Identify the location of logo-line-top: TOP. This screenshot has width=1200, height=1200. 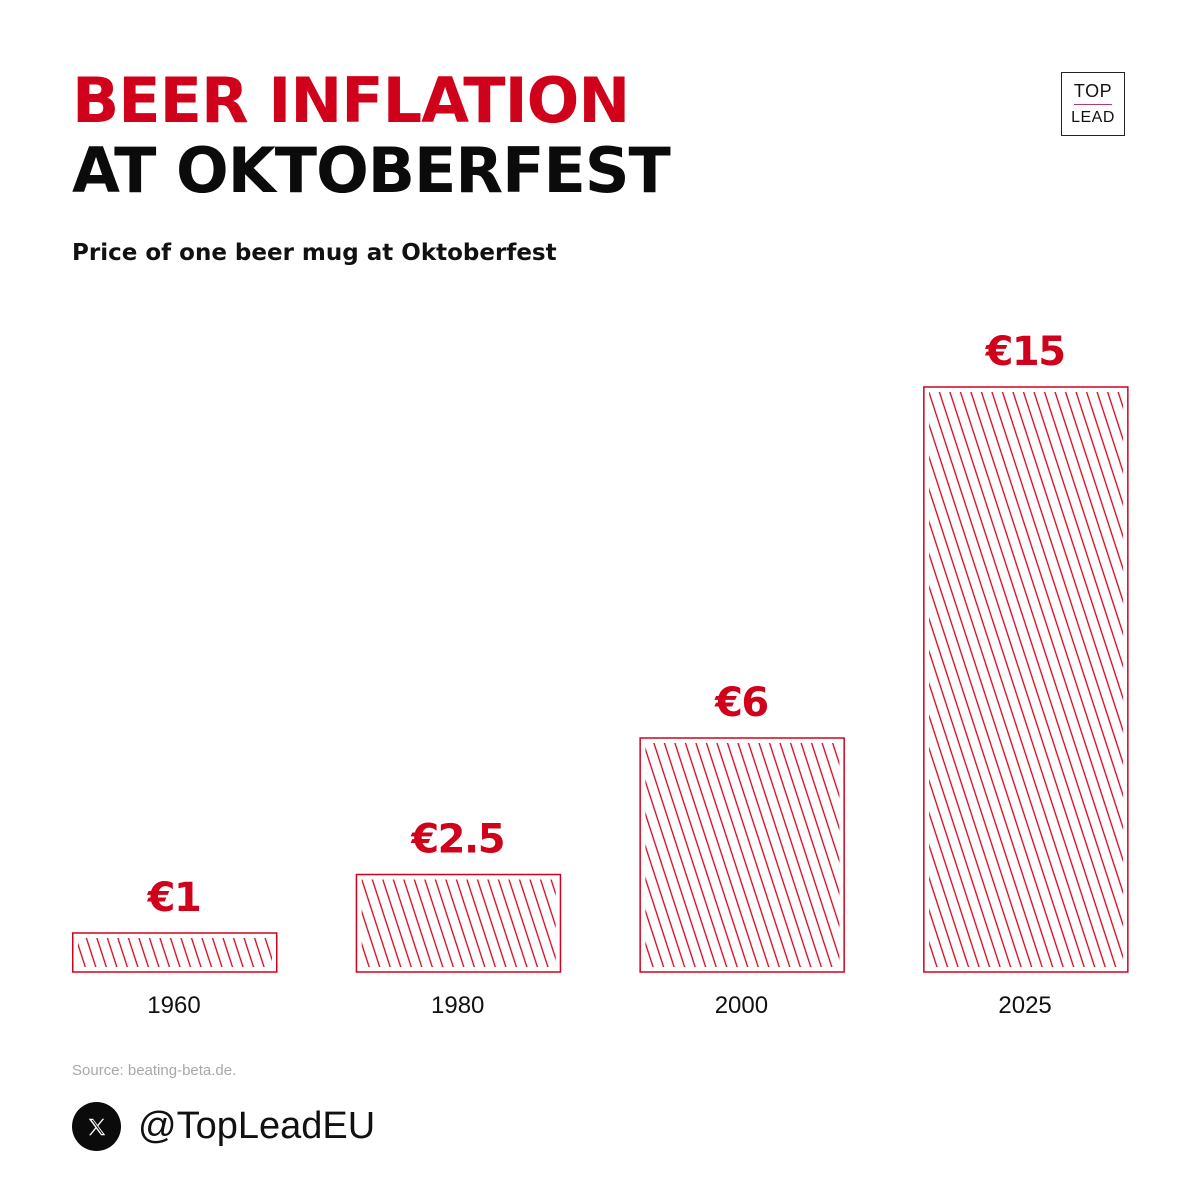
(1093, 93).